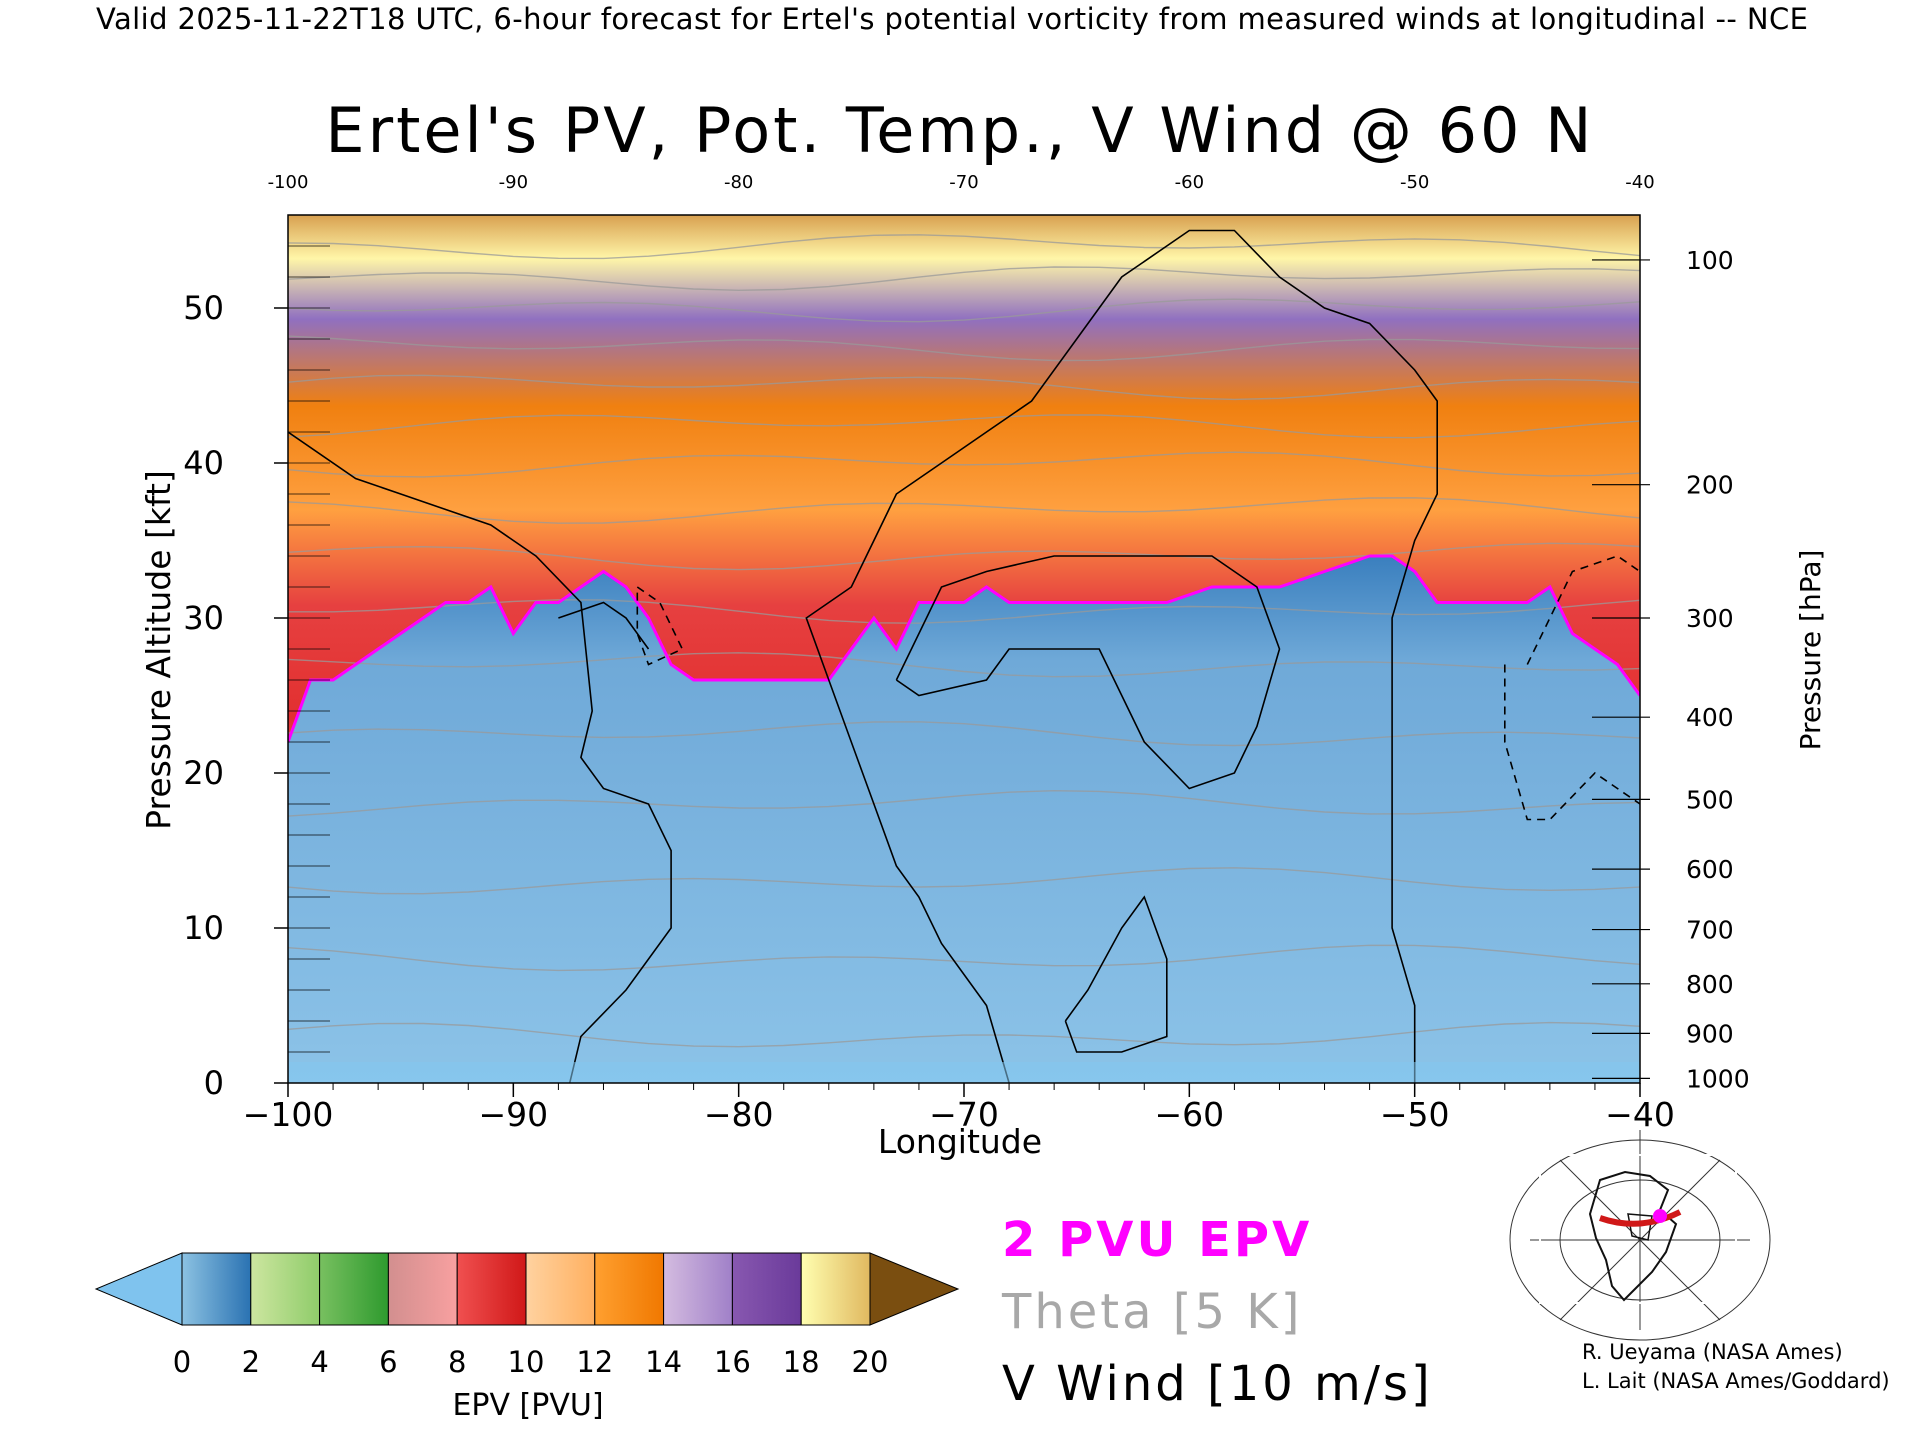  Describe the element at coordinates (1640, 1114) in the screenshot. I see `x-tick-label: −40` at that location.